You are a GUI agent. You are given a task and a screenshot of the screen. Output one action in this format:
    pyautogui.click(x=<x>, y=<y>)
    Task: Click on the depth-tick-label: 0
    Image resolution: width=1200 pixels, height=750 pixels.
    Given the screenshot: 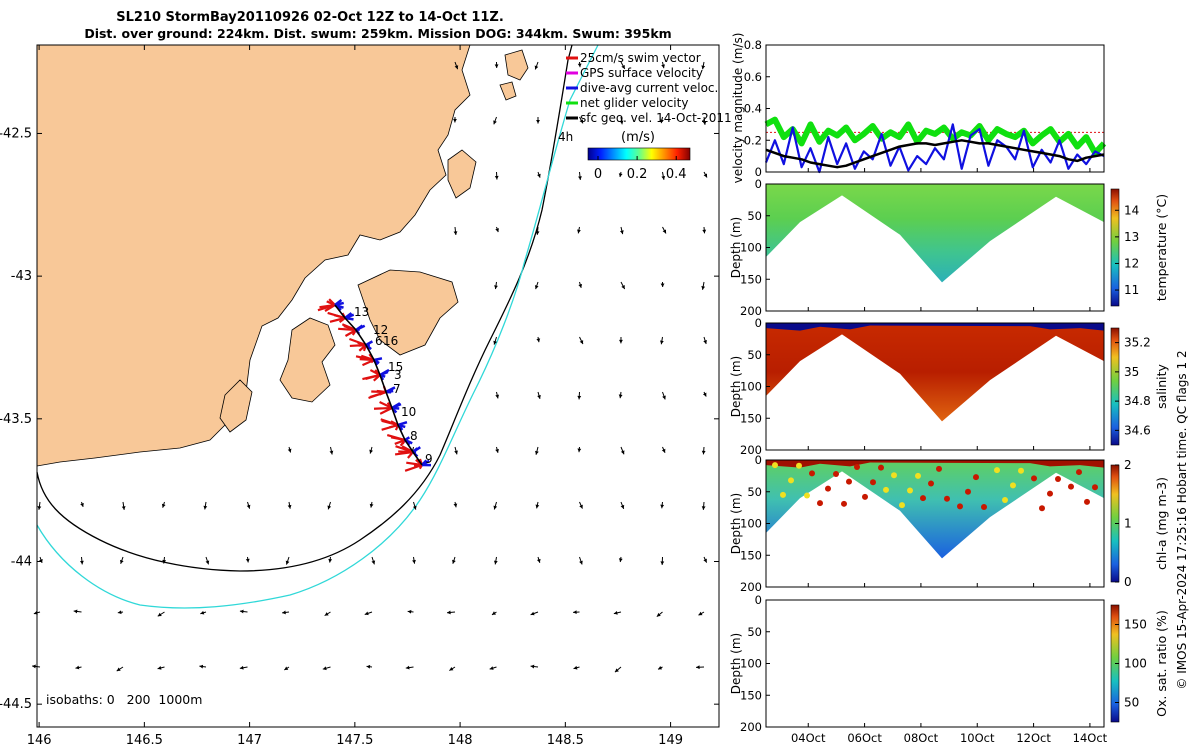 What is the action you would take?
    pyautogui.click(x=758, y=184)
    